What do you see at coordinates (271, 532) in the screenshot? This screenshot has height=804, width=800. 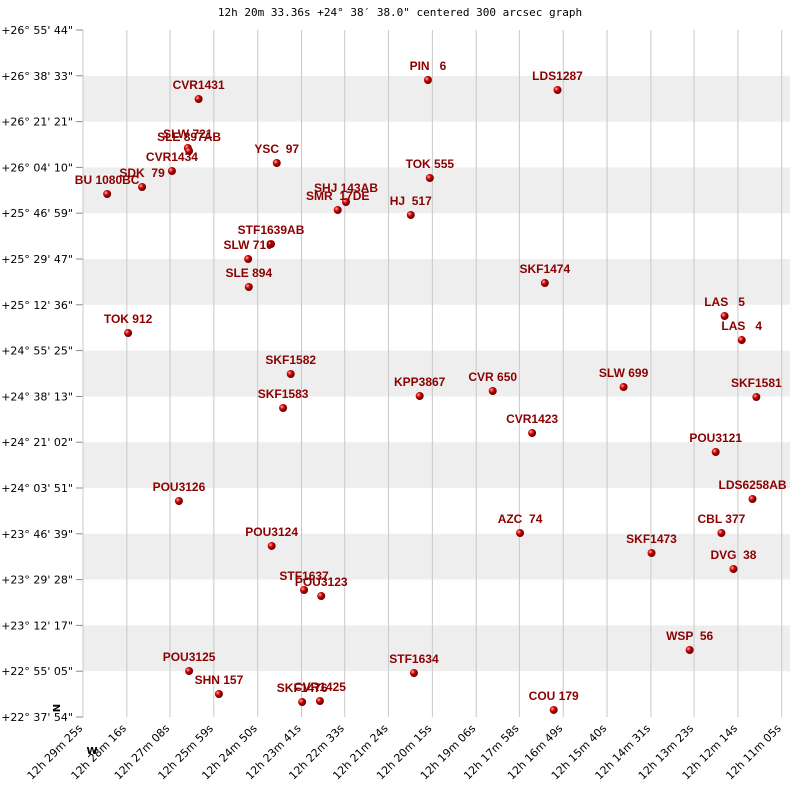 I see `star-label: POU3124` at bounding box center [271, 532].